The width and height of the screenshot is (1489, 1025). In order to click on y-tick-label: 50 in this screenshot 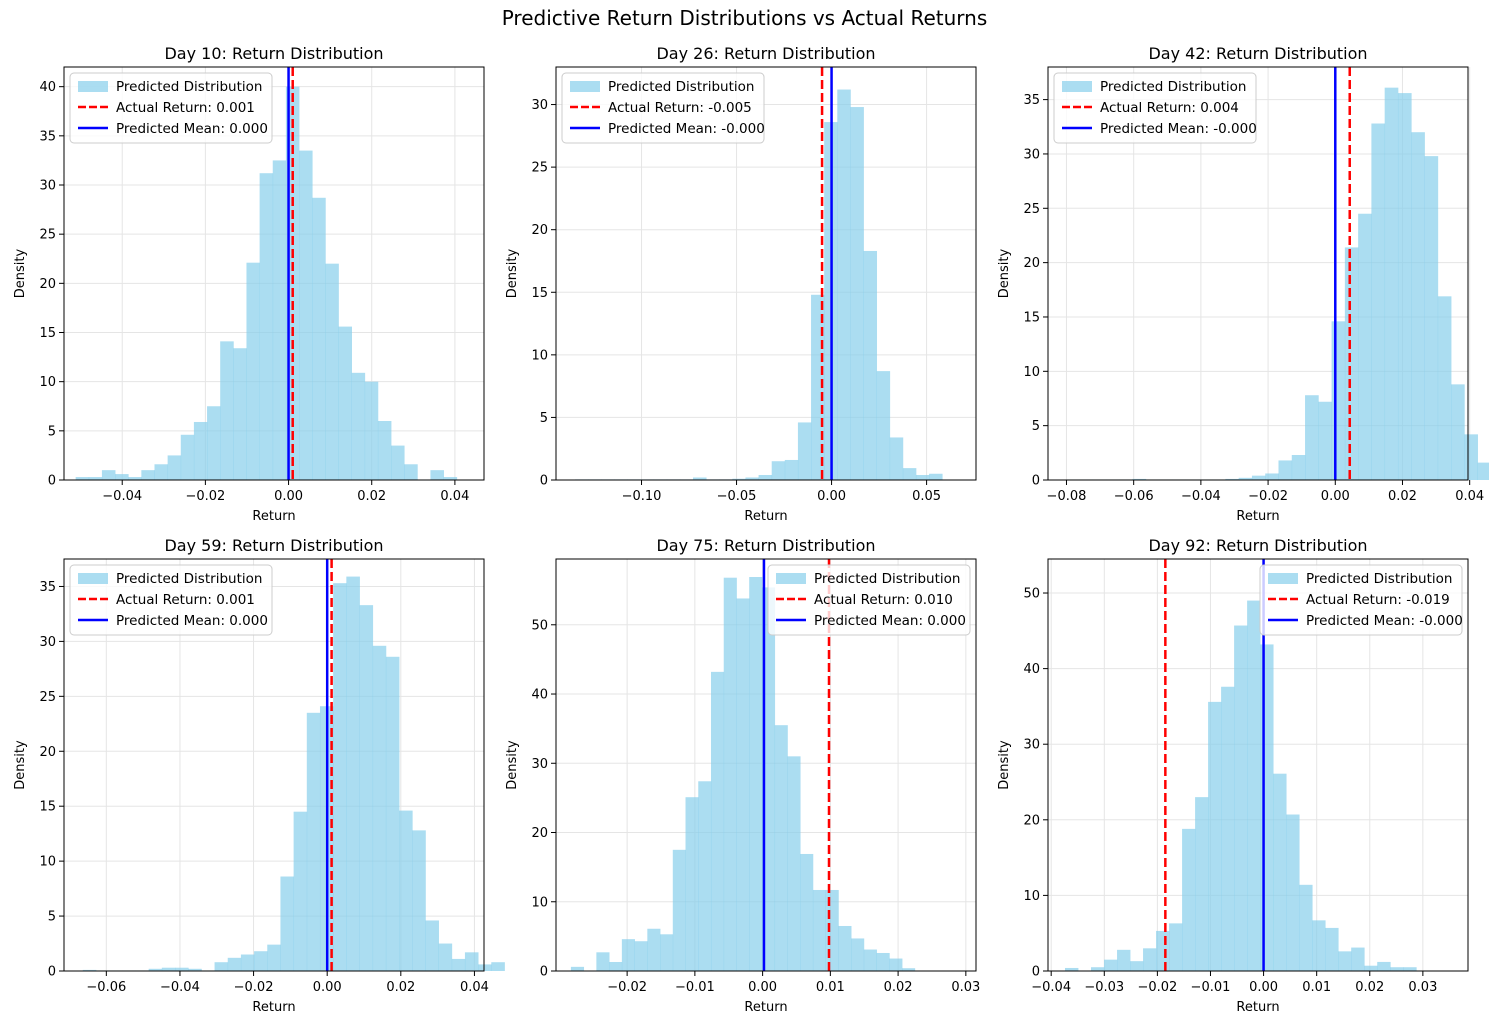, I will do `click(539, 625)`.